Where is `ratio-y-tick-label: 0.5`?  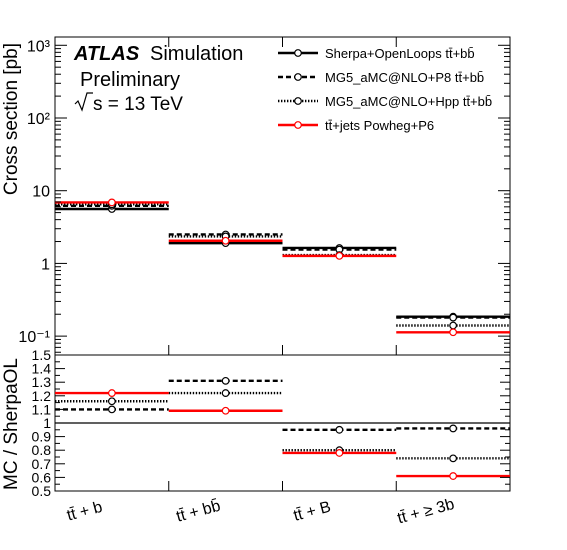 ratio-y-tick-label: 0.5 is located at coordinates (42, 491).